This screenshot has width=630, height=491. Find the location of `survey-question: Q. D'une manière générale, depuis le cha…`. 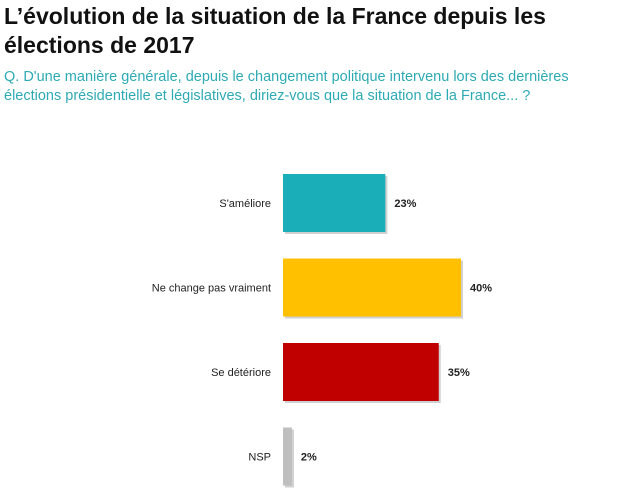

survey-question: Q. D'une manière générale, depuis le cha… is located at coordinates (286, 86).